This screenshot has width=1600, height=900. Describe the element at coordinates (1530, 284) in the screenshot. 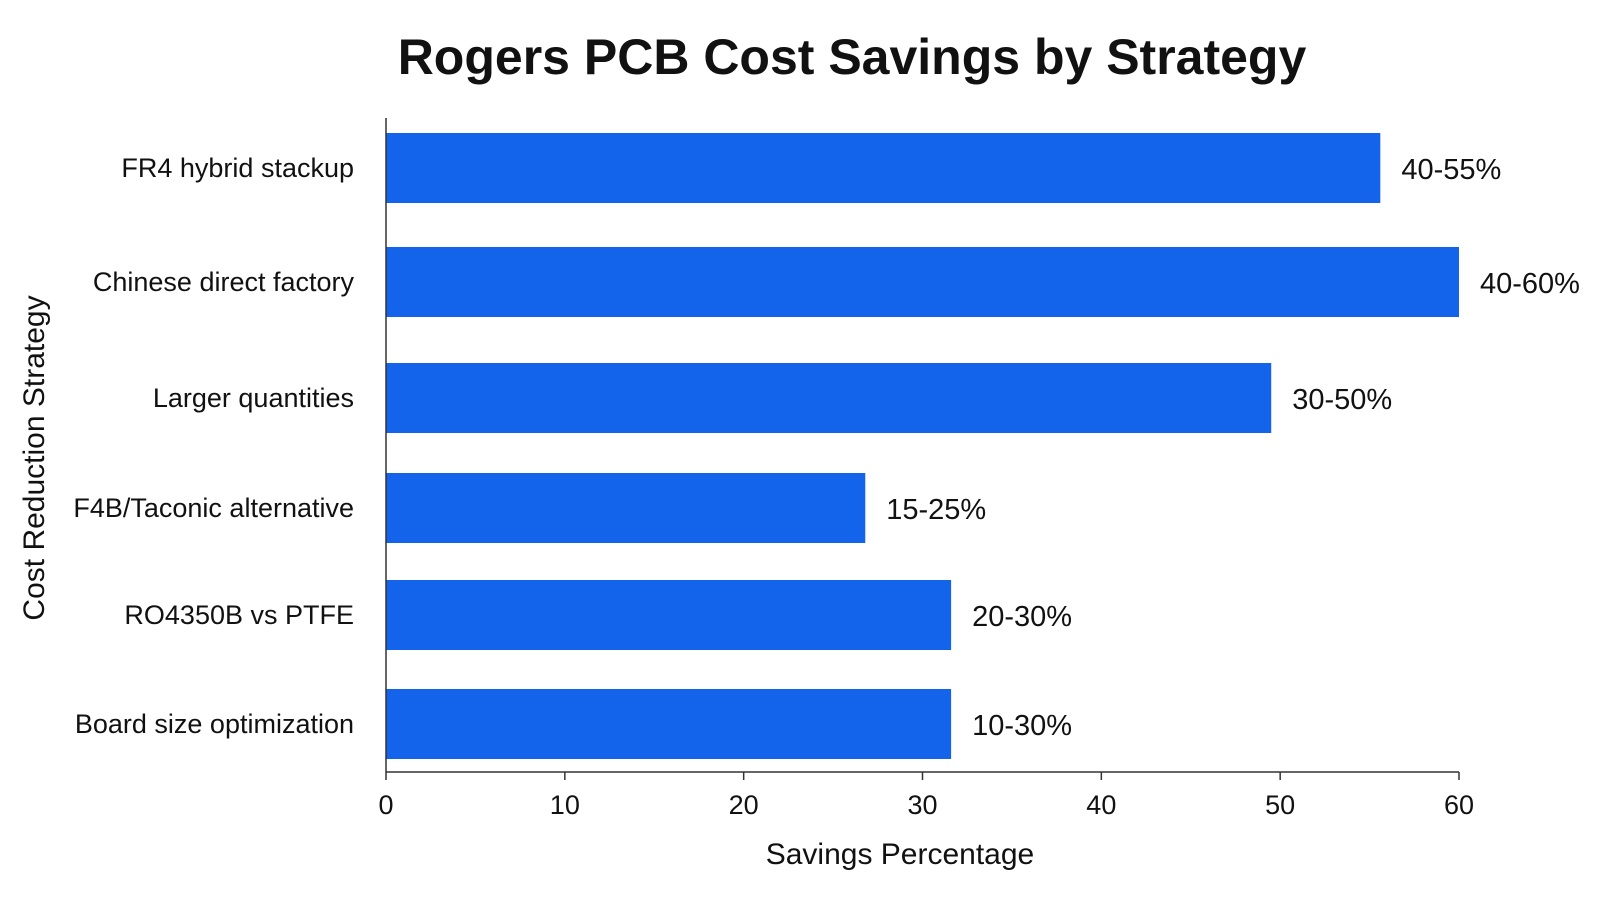

I see `data-label: 40-60%` at that location.